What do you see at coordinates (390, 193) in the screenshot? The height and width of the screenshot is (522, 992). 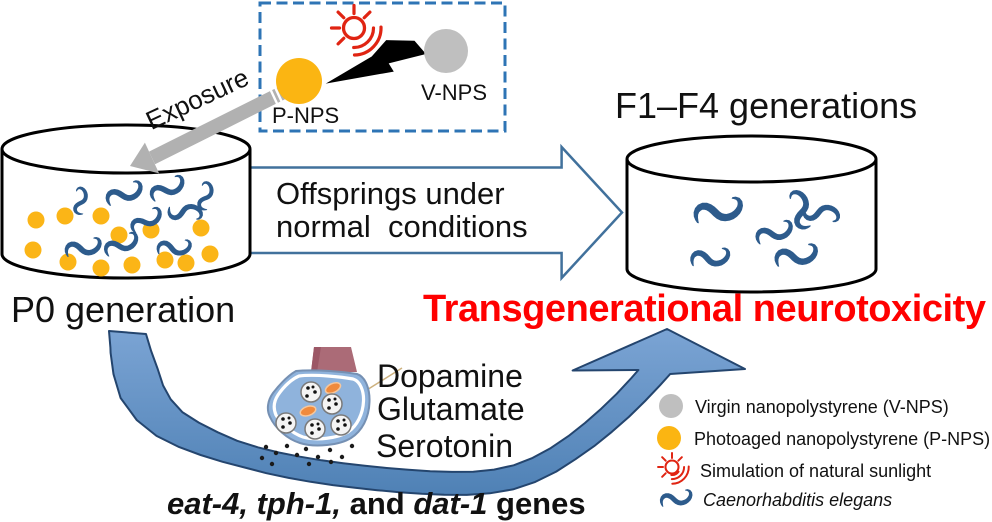 I see `svg-text: Offsprings under` at bounding box center [390, 193].